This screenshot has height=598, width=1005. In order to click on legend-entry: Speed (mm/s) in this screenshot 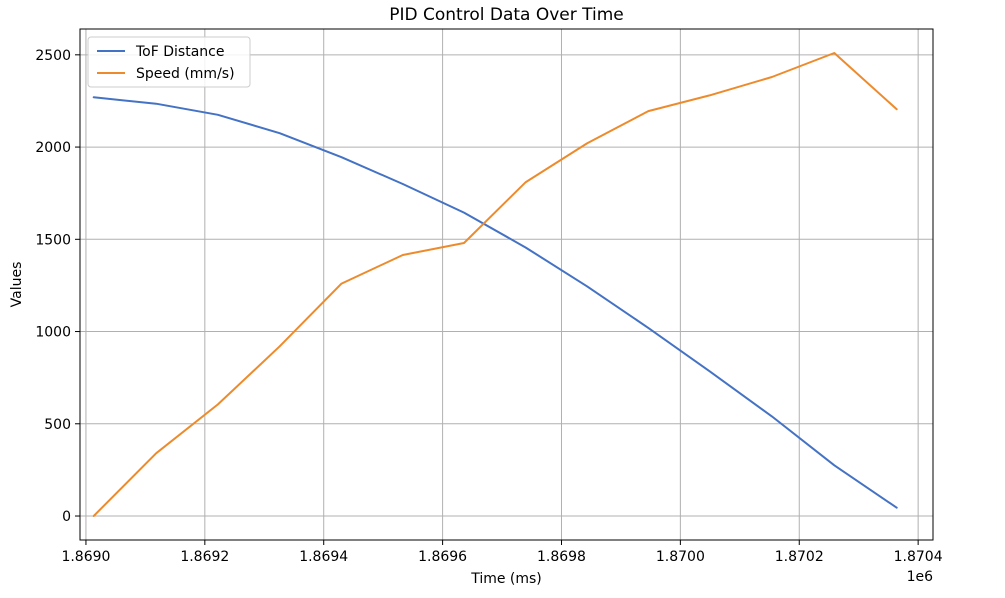, I will do `click(185, 74)`.